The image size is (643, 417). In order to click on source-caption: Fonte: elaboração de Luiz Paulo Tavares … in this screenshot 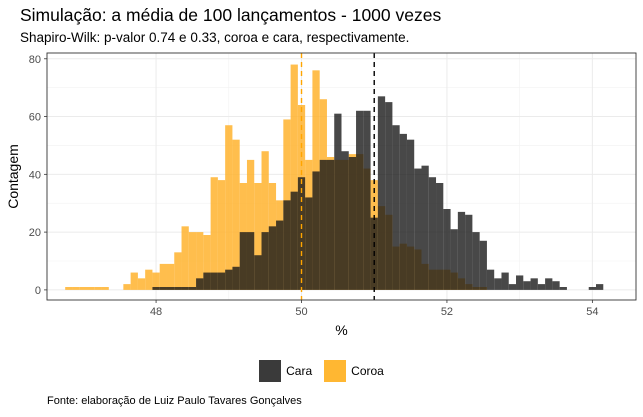, I will do `click(174, 401)`.